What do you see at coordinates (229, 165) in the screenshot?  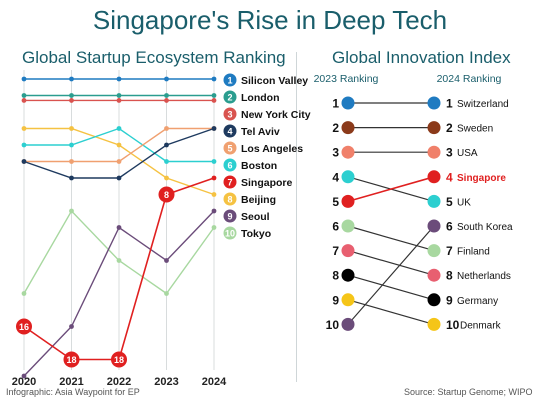 I see `legend-number: 6` at bounding box center [229, 165].